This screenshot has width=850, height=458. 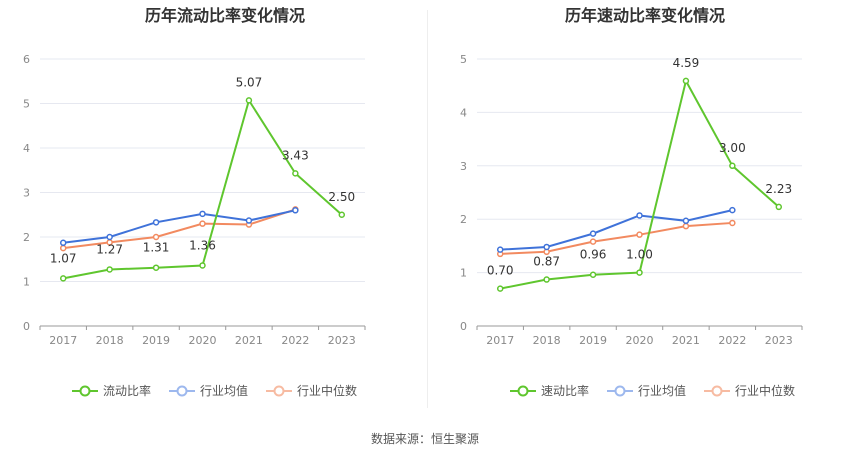 I want to click on data-label: 2.23, so click(x=778, y=189).